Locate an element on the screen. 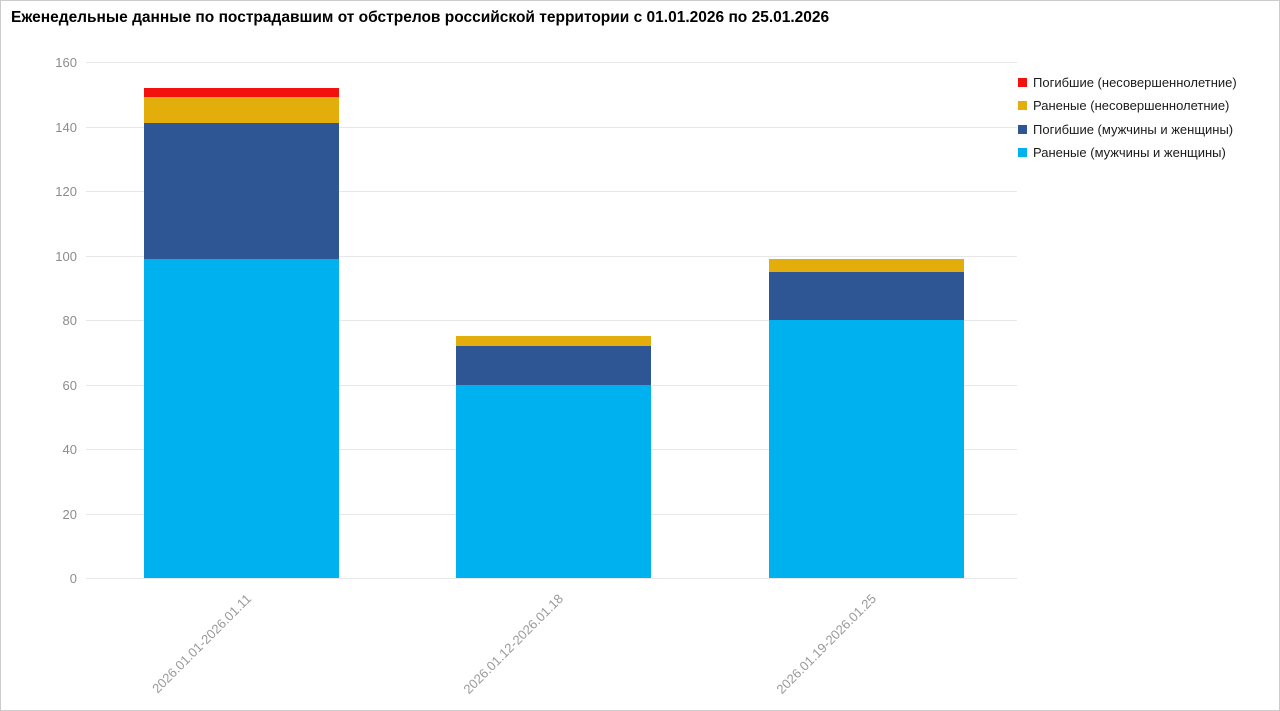 This screenshot has width=1280, height=711. legend-item-label: Раненые (несовершеннолетние) is located at coordinates (1131, 106).